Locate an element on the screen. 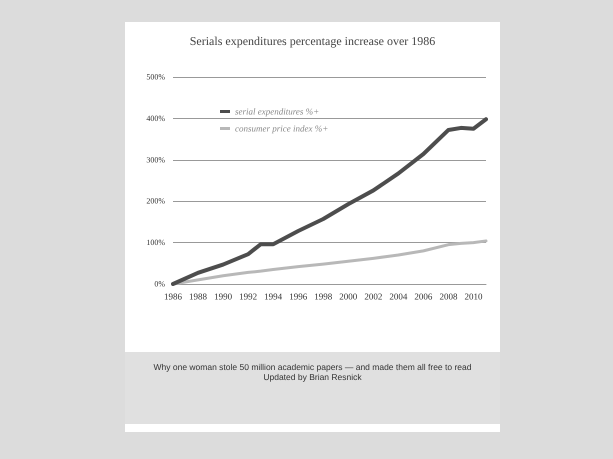 This screenshot has height=459, width=613. x-tick-label: 1990 is located at coordinates (223, 297).